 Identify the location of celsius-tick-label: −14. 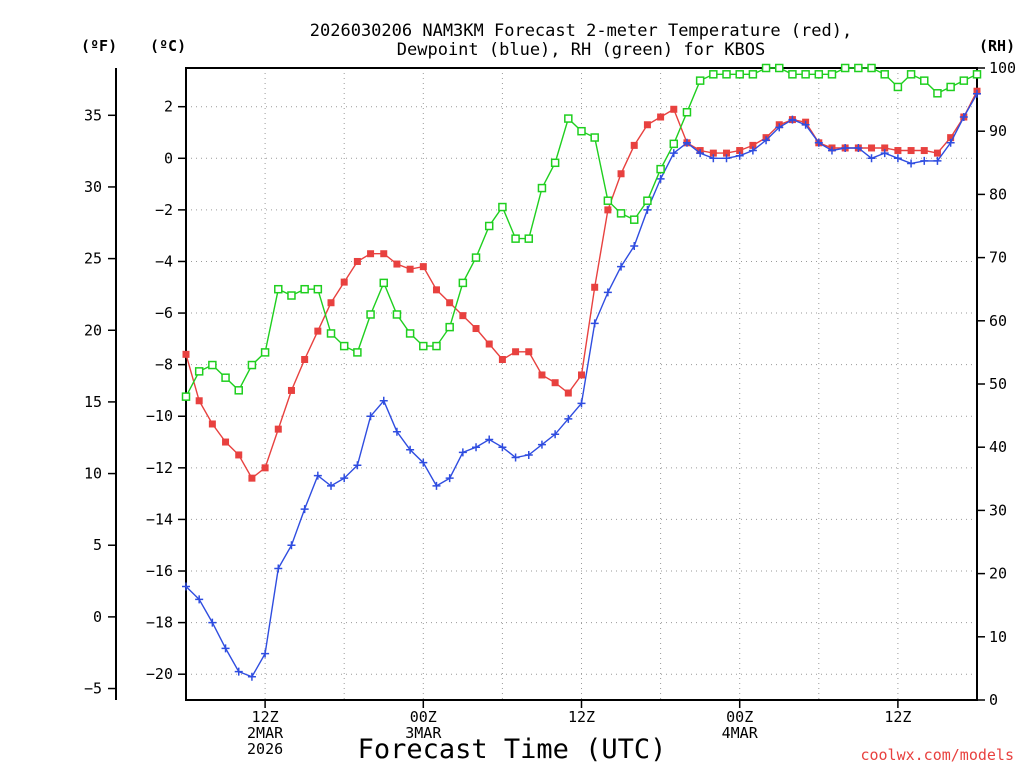
(159, 519).